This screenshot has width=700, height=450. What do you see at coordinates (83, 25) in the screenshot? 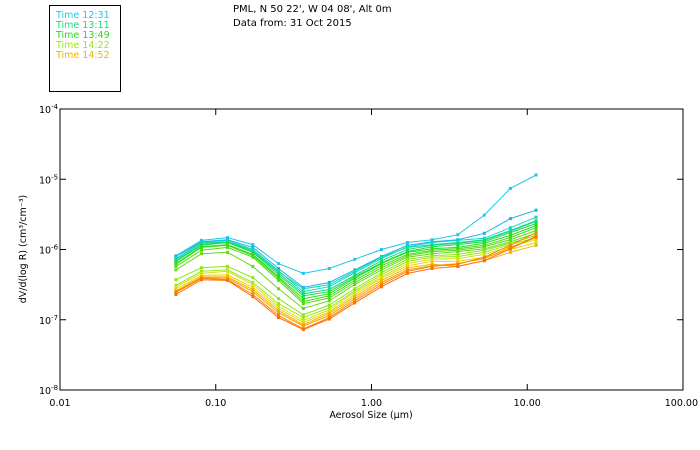
I see `legend-item: Time 13:11` at bounding box center [83, 25].